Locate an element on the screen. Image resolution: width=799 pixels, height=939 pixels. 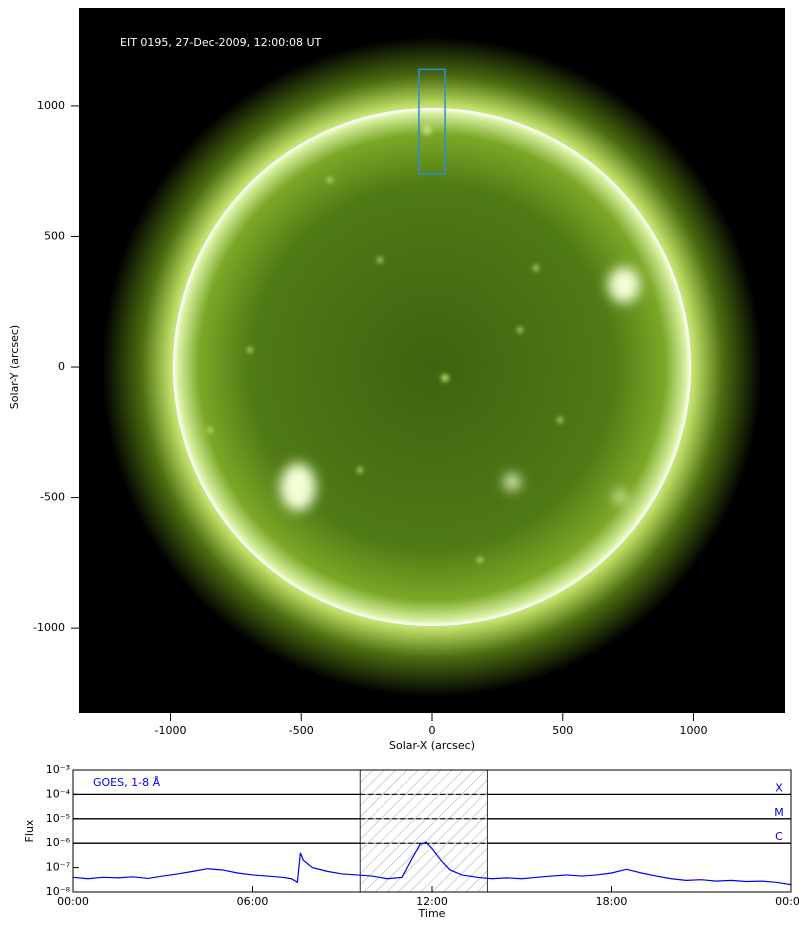
y-tick-label: 10⁻⁸ is located at coordinates (58, 891).